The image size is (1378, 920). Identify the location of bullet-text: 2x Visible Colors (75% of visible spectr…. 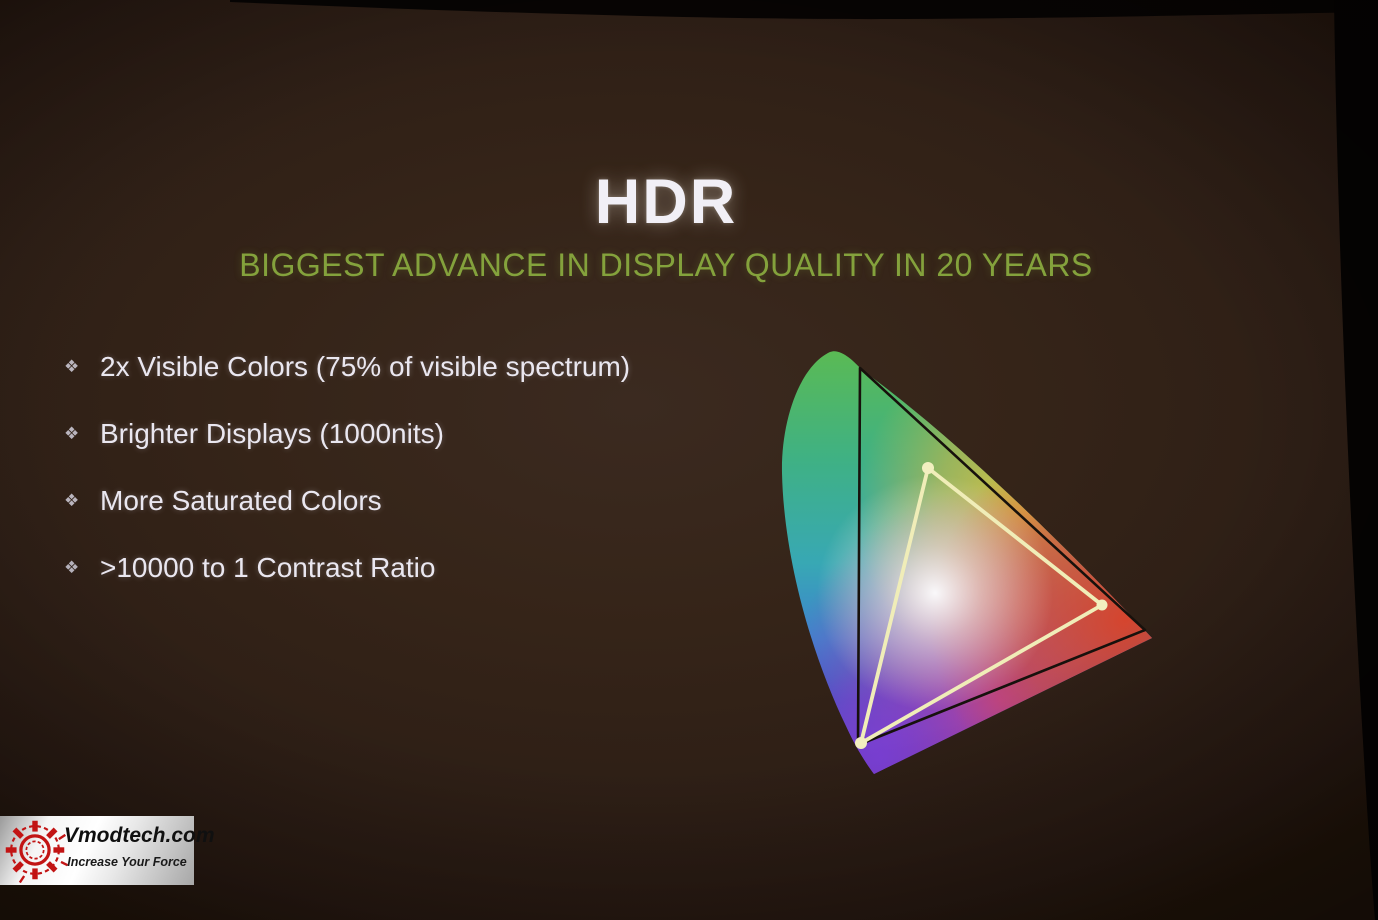
(365, 366).